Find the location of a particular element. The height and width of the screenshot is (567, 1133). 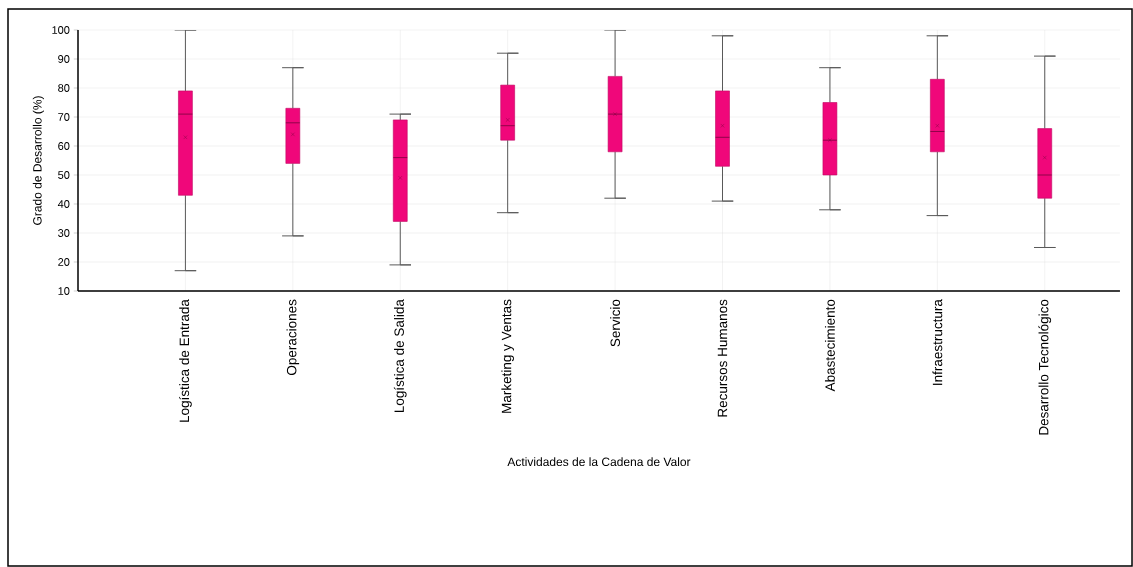

x-tick-label: Marketing y Ventas is located at coordinates (507, 356).